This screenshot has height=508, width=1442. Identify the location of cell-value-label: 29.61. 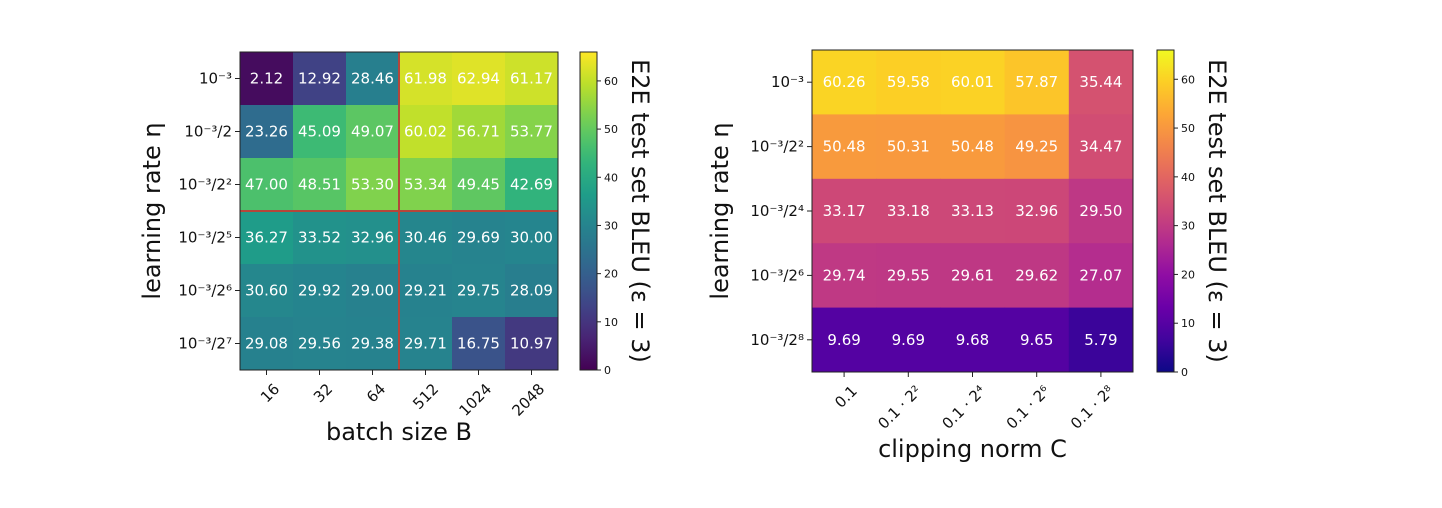
(972, 275).